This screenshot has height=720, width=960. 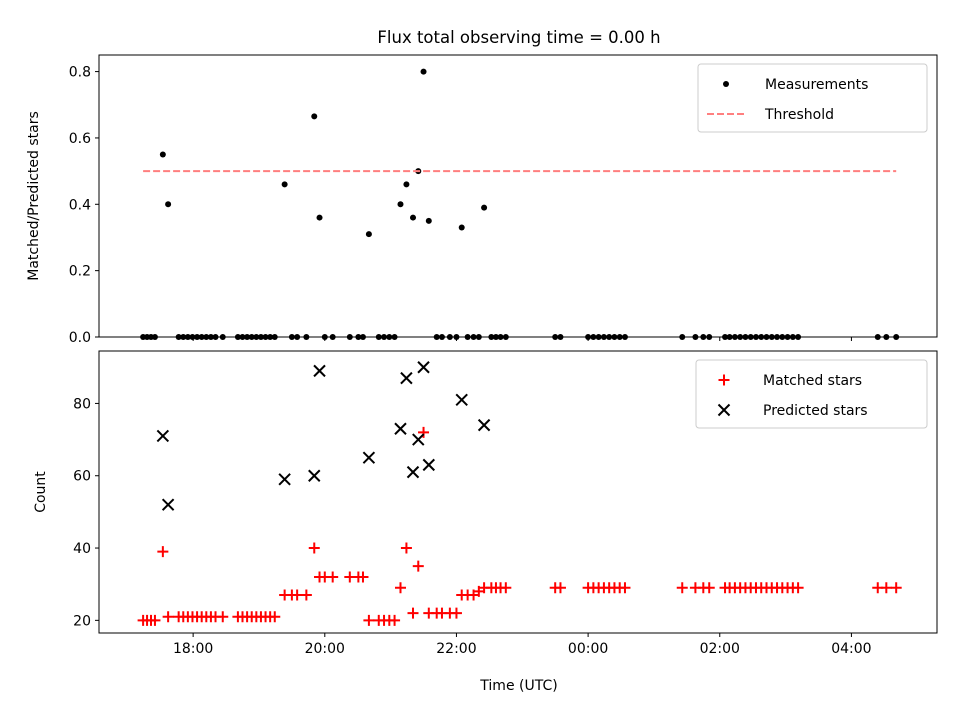 I want to click on x-tick-label: 18:00, so click(x=193, y=649).